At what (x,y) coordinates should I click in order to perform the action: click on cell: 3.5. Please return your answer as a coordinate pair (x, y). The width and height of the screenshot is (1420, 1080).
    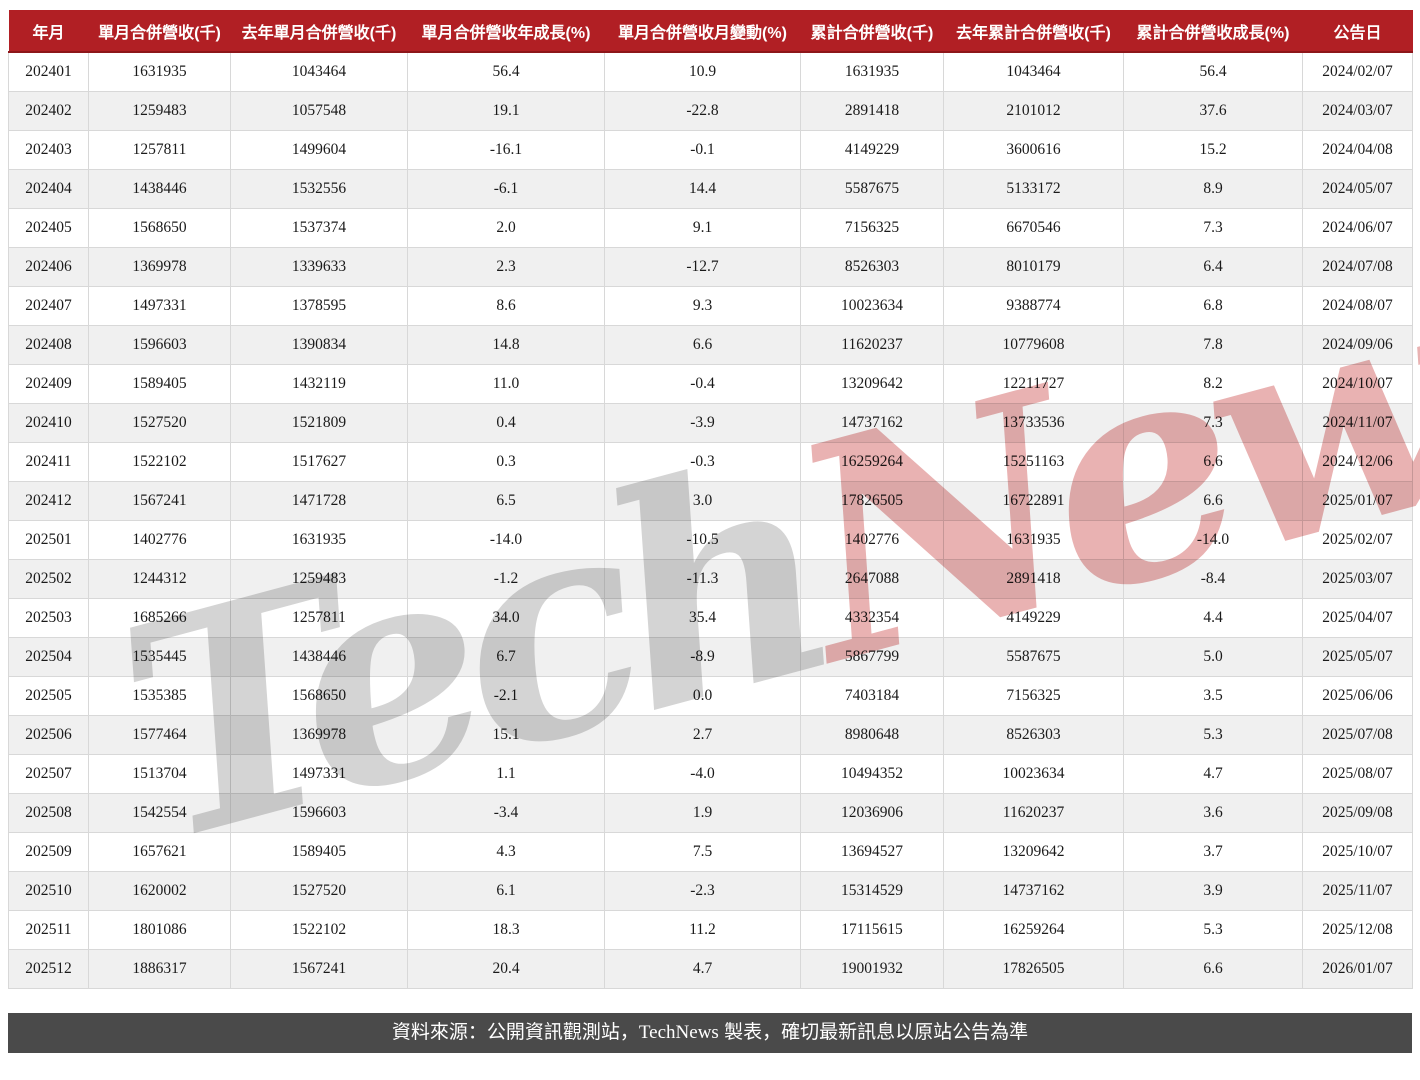
    Looking at the image, I should click on (1213, 695).